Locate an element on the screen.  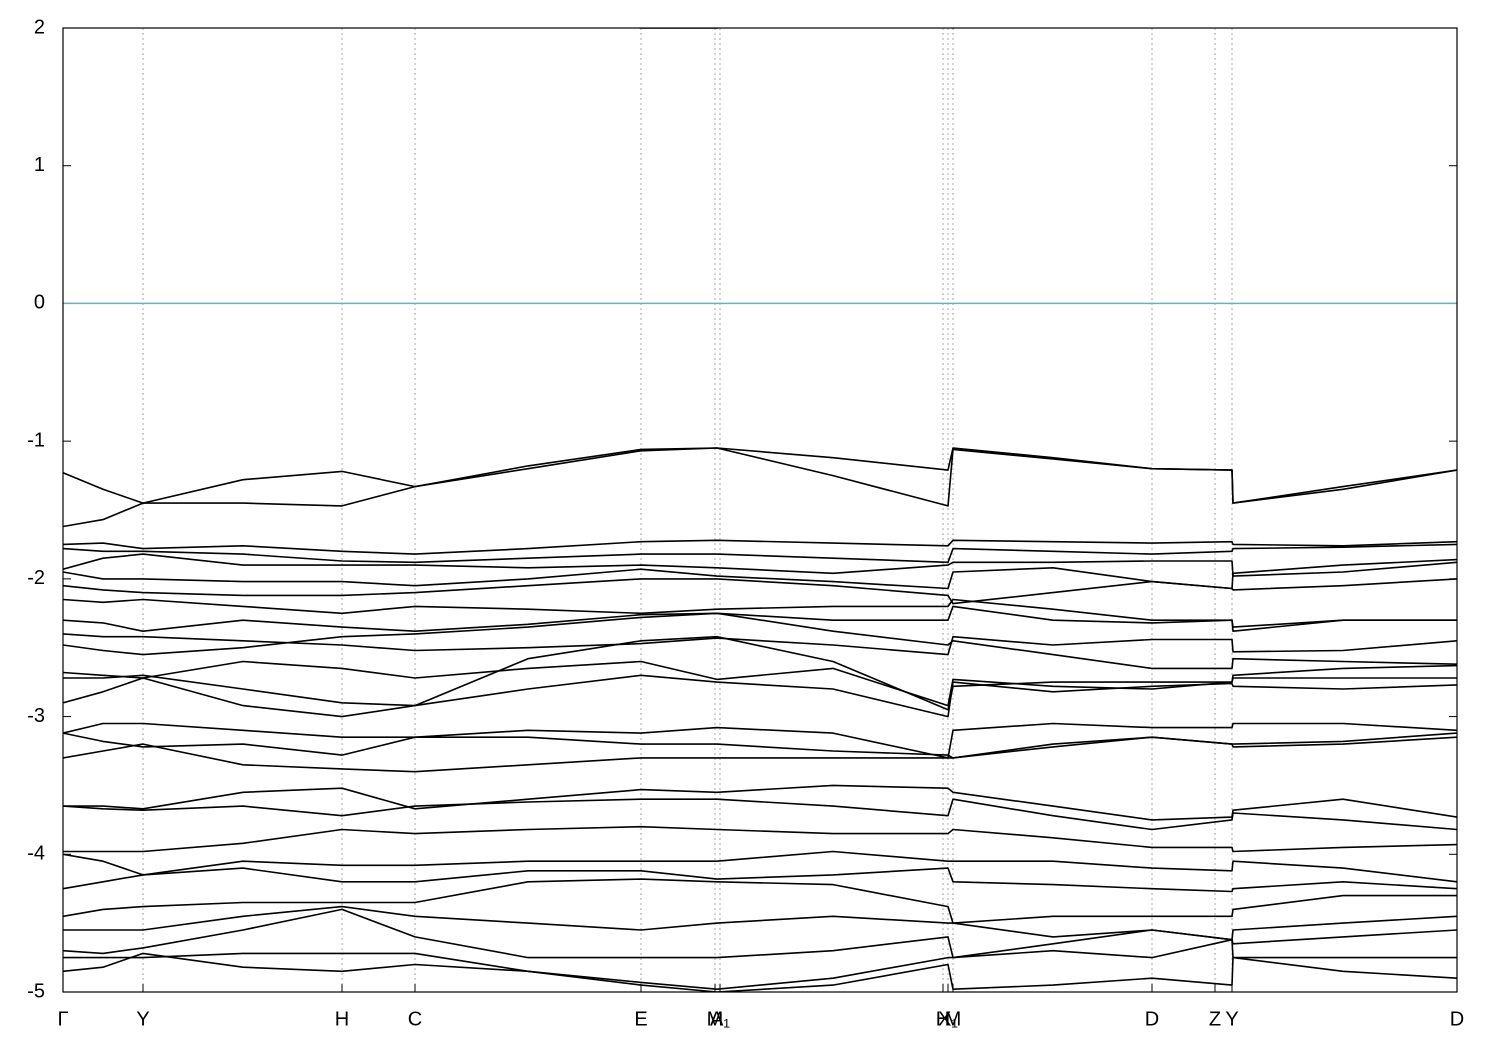
y-tick-label: 1 is located at coordinates (39, 165).